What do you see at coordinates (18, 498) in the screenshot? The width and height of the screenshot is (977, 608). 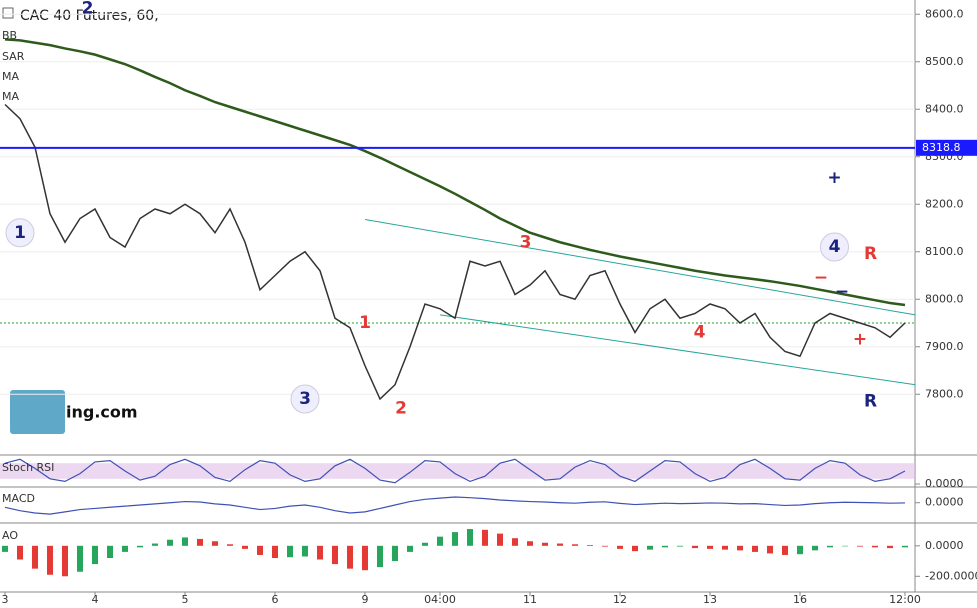 I see `pane-title: MACD` at bounding box center [18, 498].